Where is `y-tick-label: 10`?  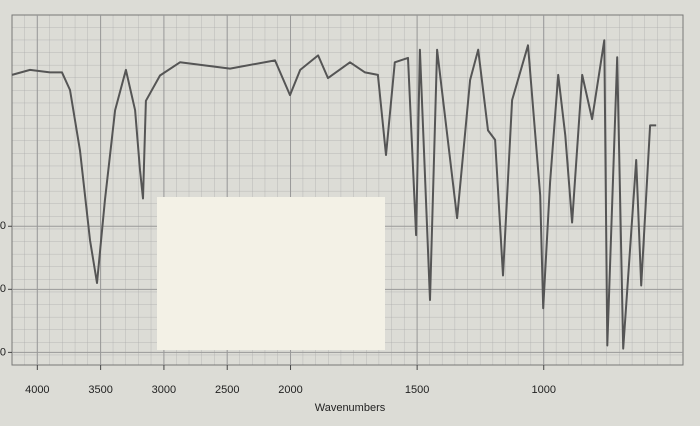 y-tick-label: 10 is located at coordinates (3, 289).